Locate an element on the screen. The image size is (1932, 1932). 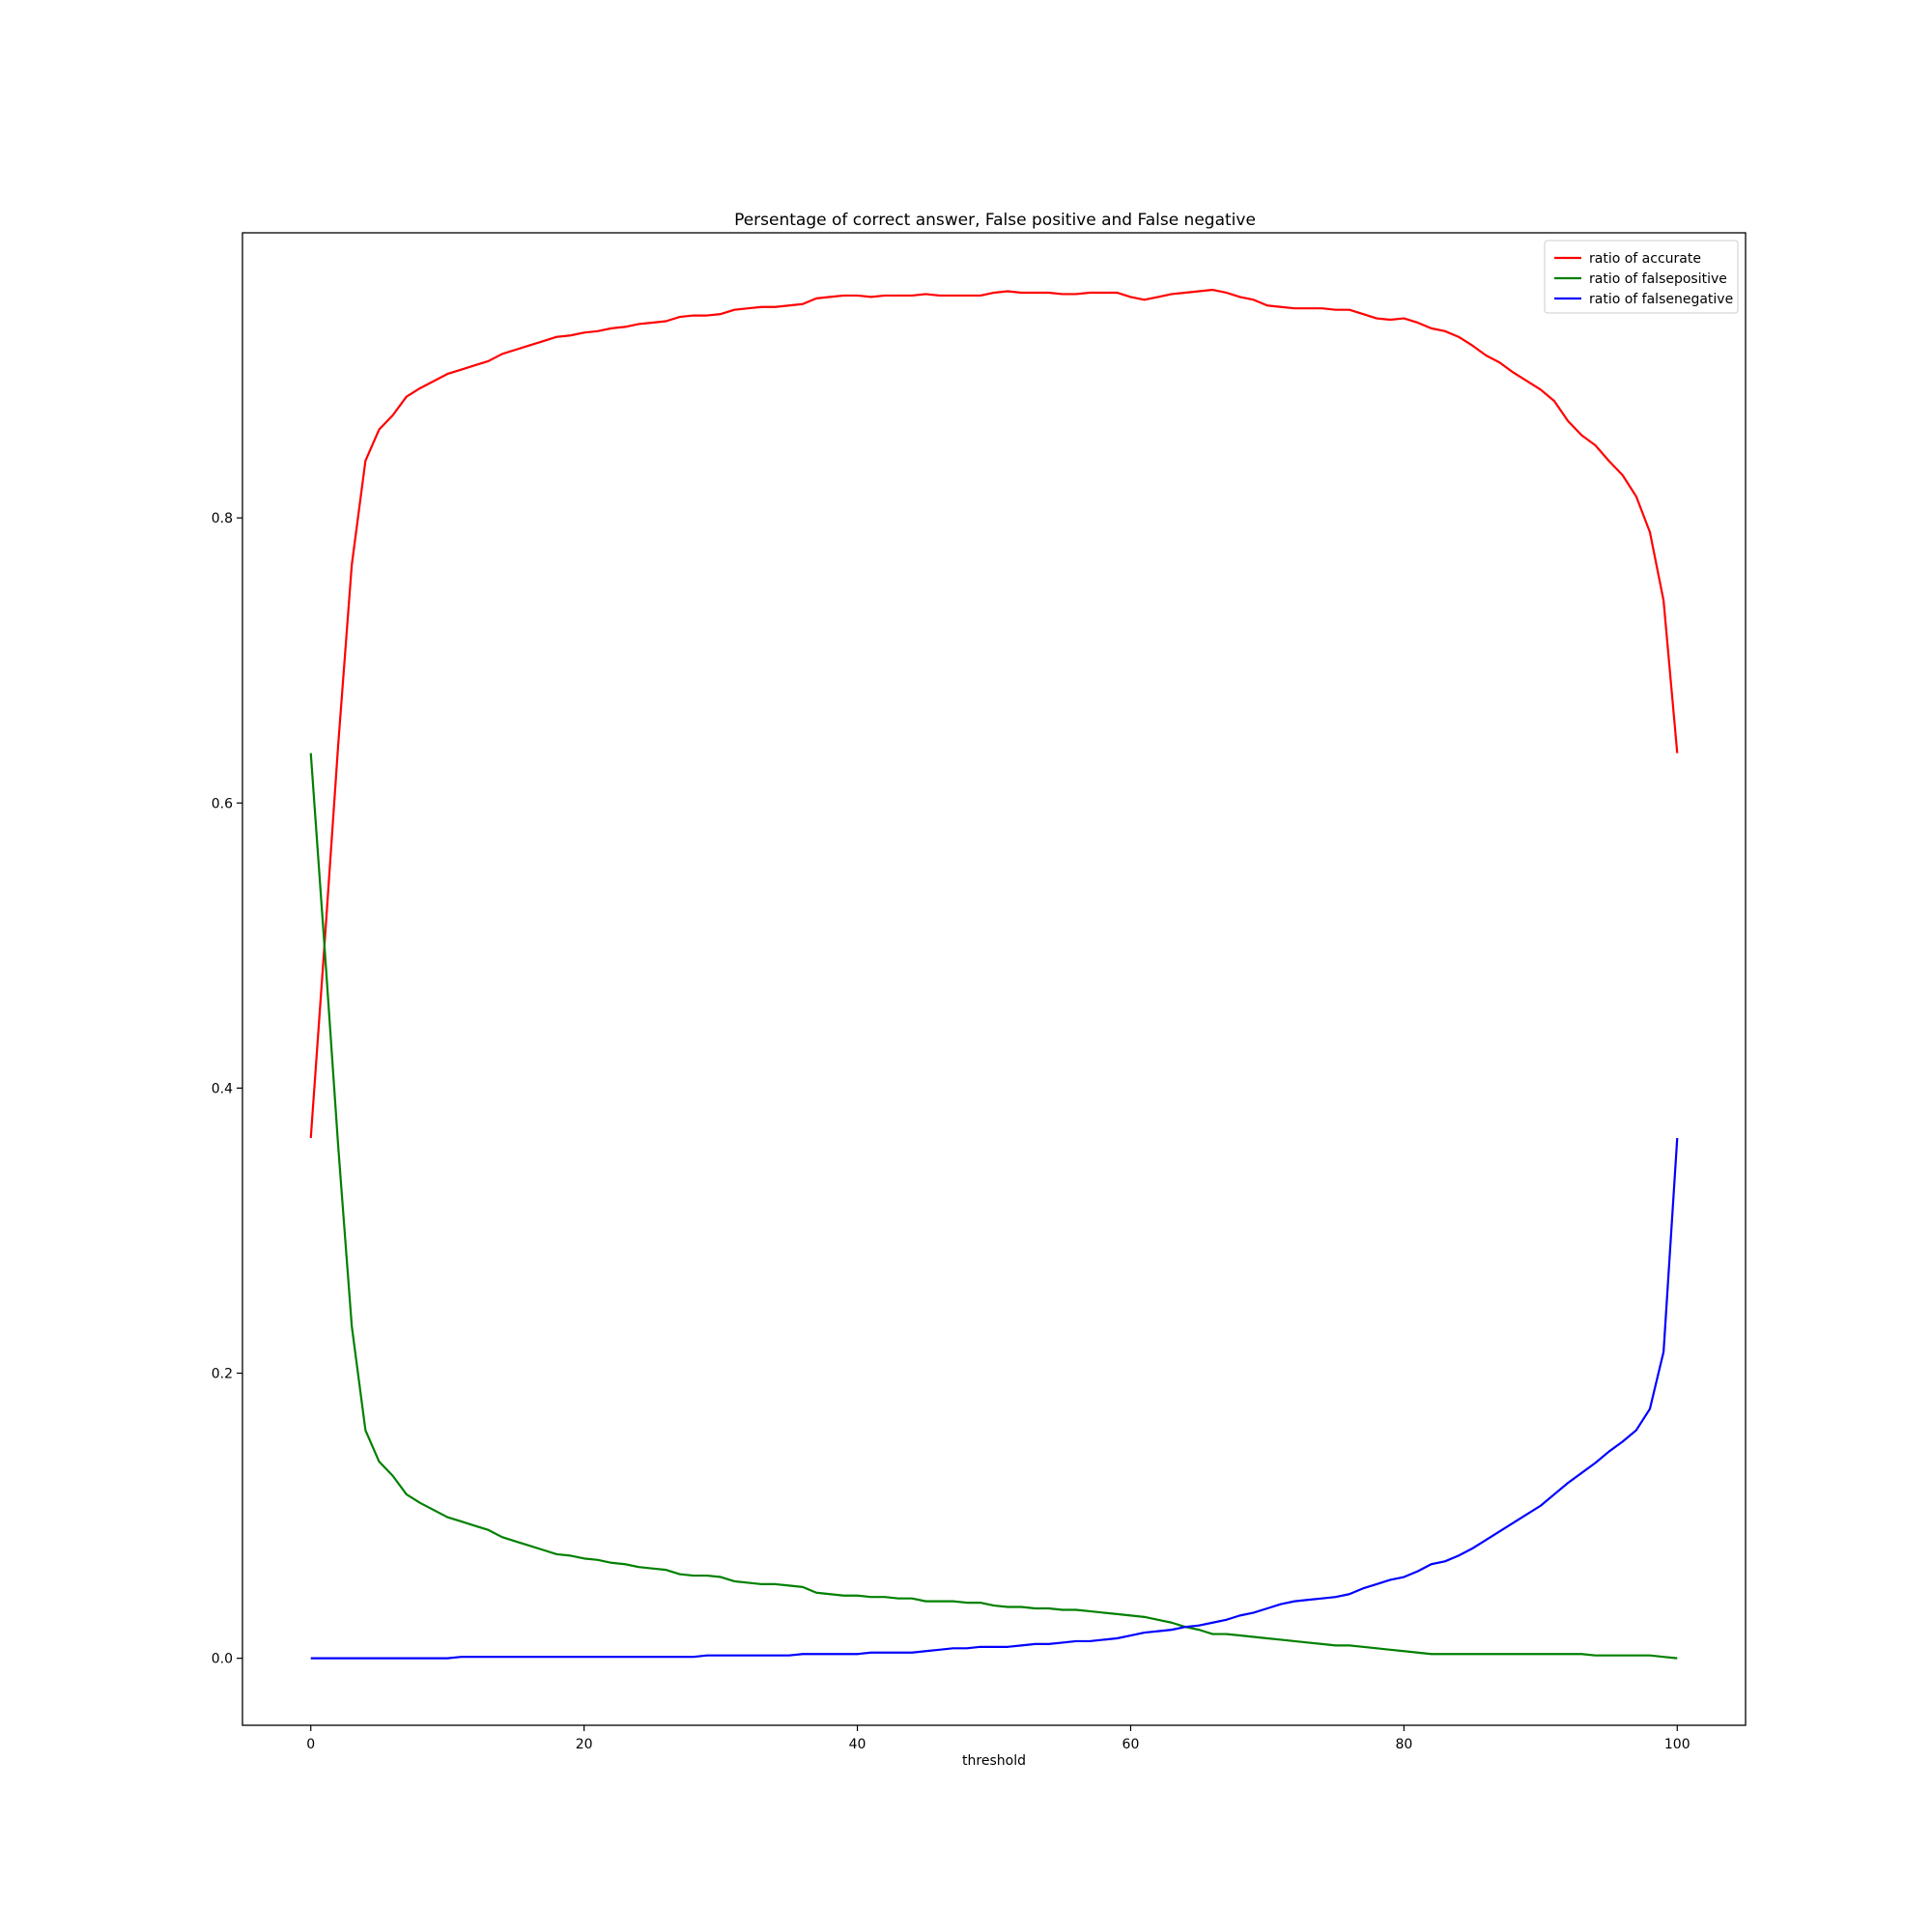
y-tick-label: 0.6 is located at coordinates (222, 803).